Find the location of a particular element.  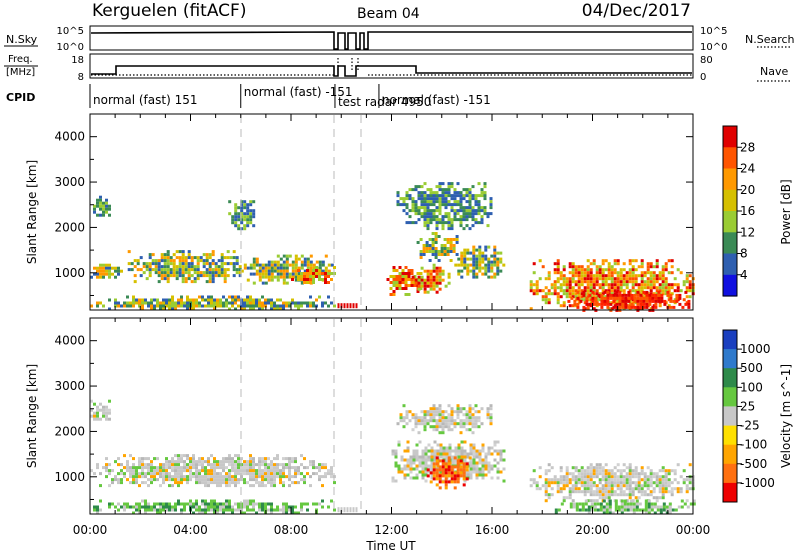

test-radar-cell is located at coordinates (350, 306).